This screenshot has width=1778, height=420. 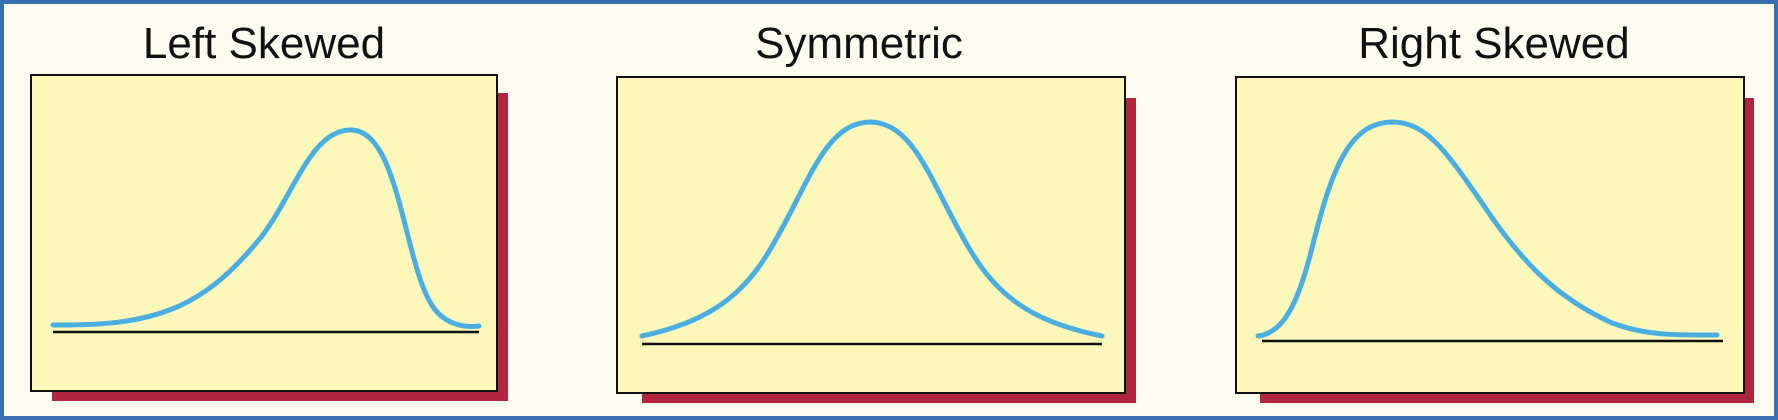 What do you see at coordinates (872, 229) in the screenshot?
I see `symmetric-curve` at bounding box center [872, 229].